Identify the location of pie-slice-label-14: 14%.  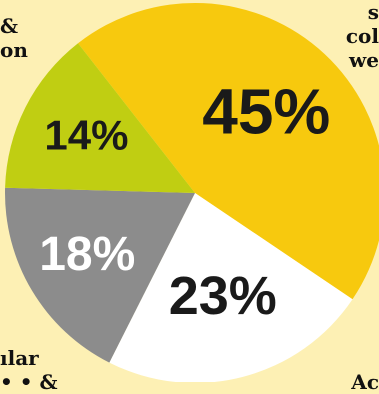
(86, 134).